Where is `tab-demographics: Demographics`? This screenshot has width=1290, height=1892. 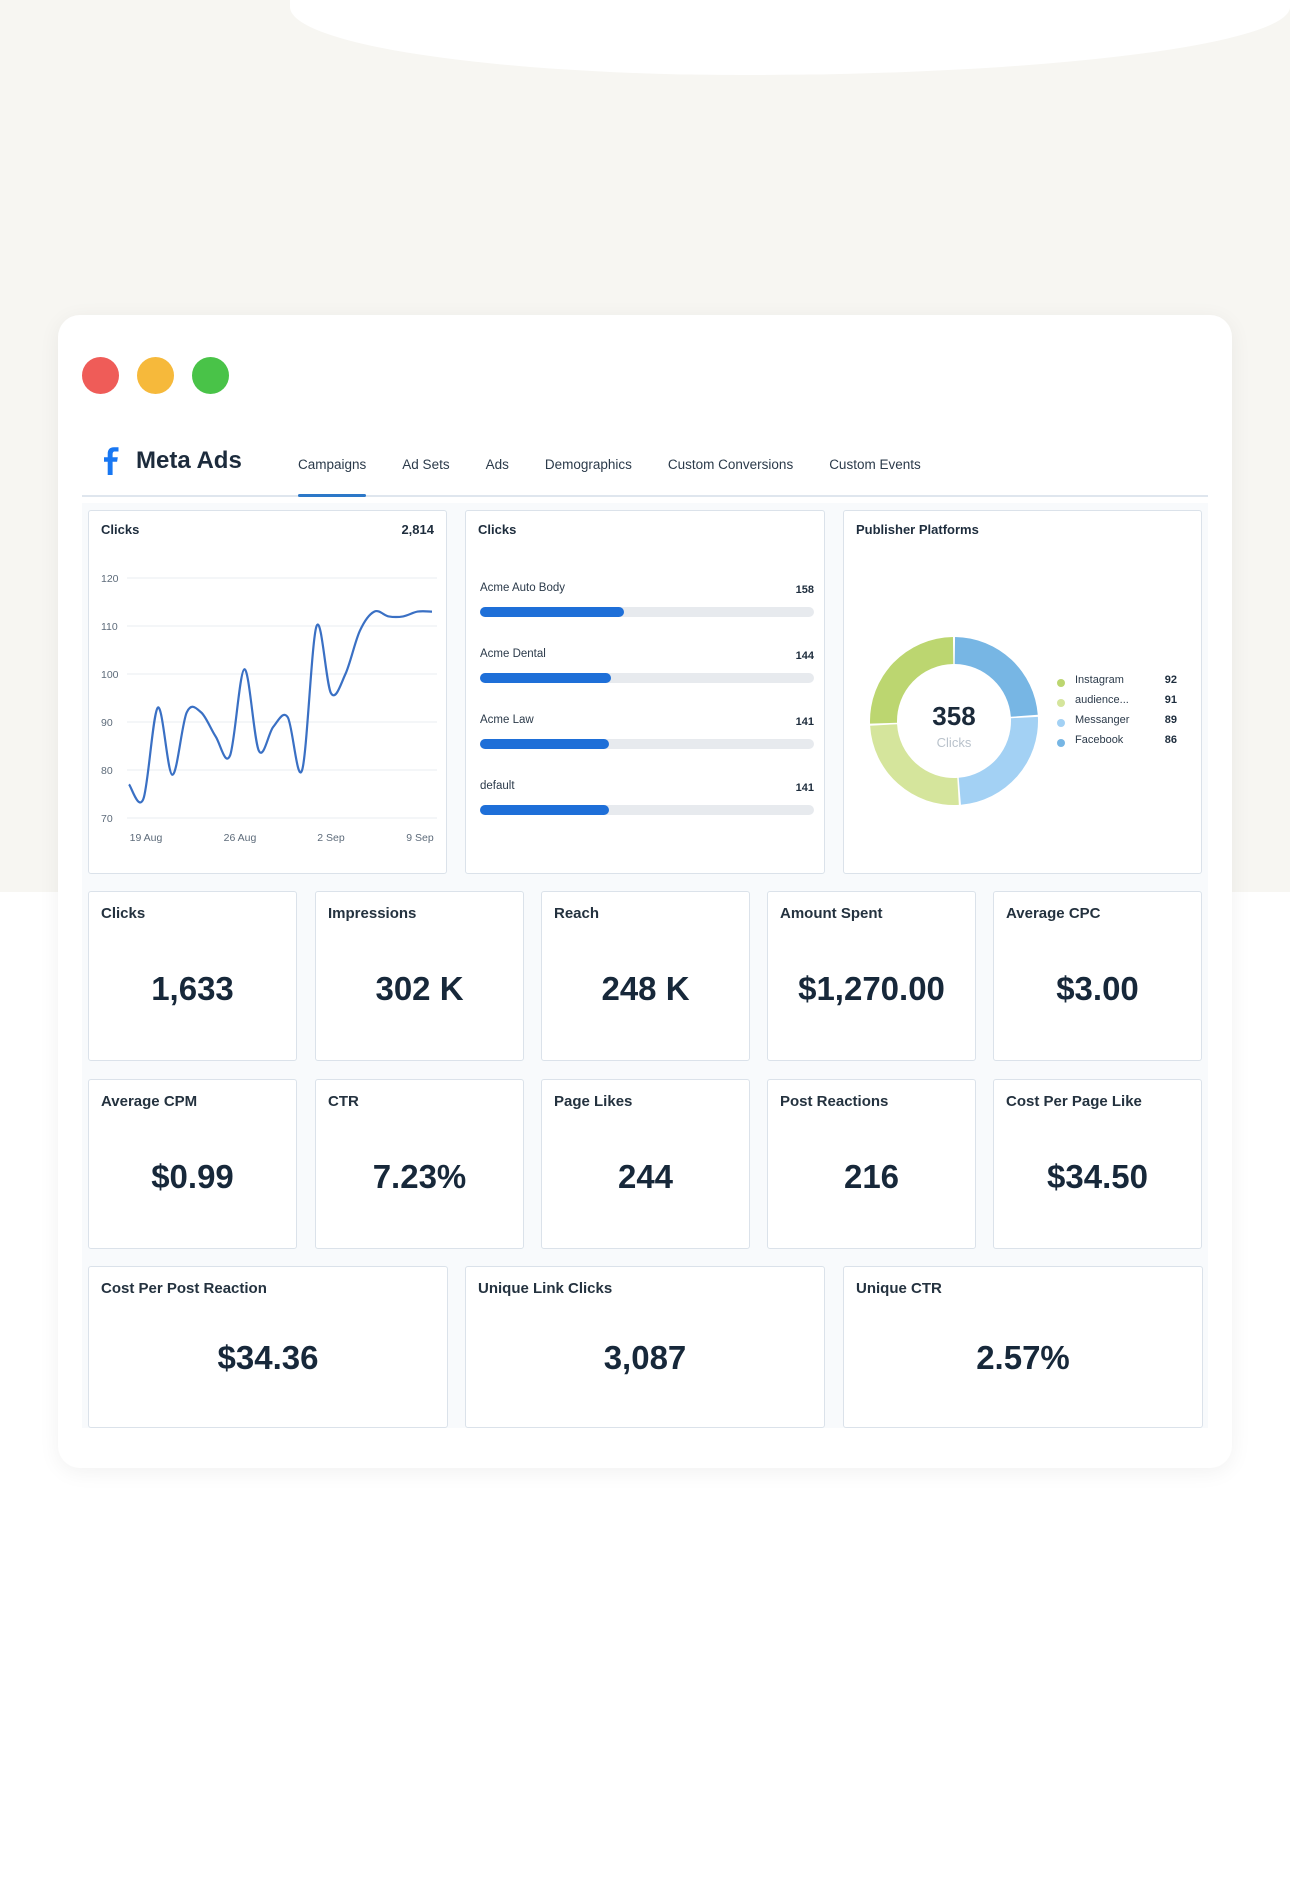
tab-demographics: Demographics is located at coordinates (588, 464).